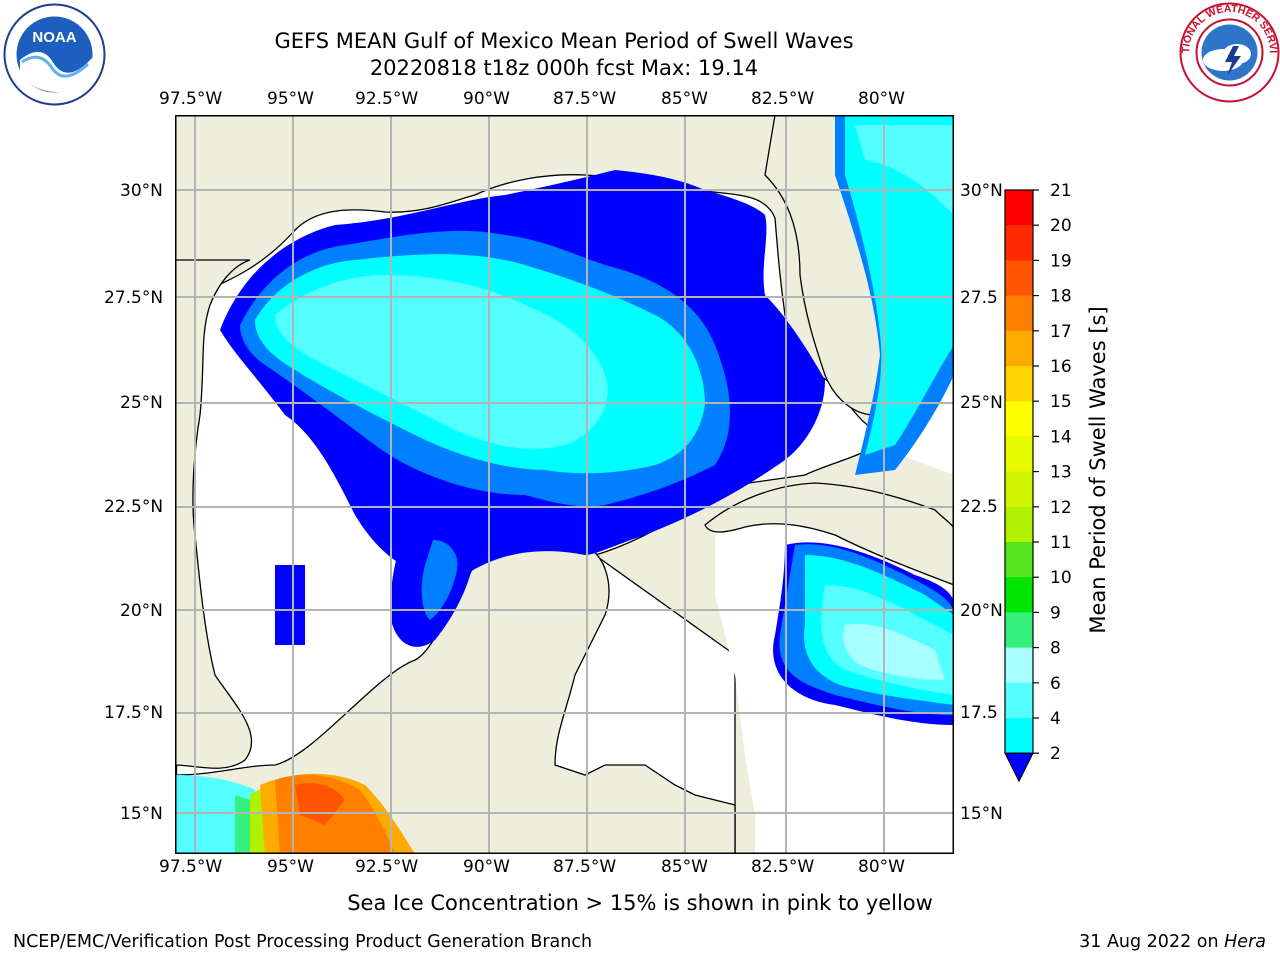  I want to click on lon-label-top: 90°W, so click(486, 99).